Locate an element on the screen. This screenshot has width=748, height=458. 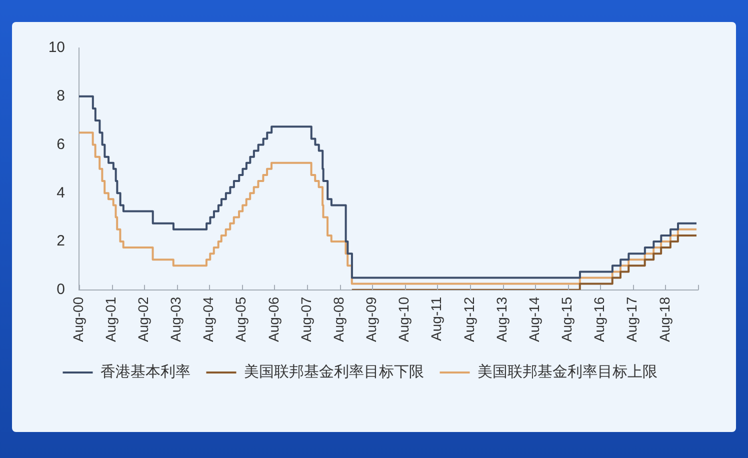
x-tick-label: Aug-07 is located at coordinates (306, 319).